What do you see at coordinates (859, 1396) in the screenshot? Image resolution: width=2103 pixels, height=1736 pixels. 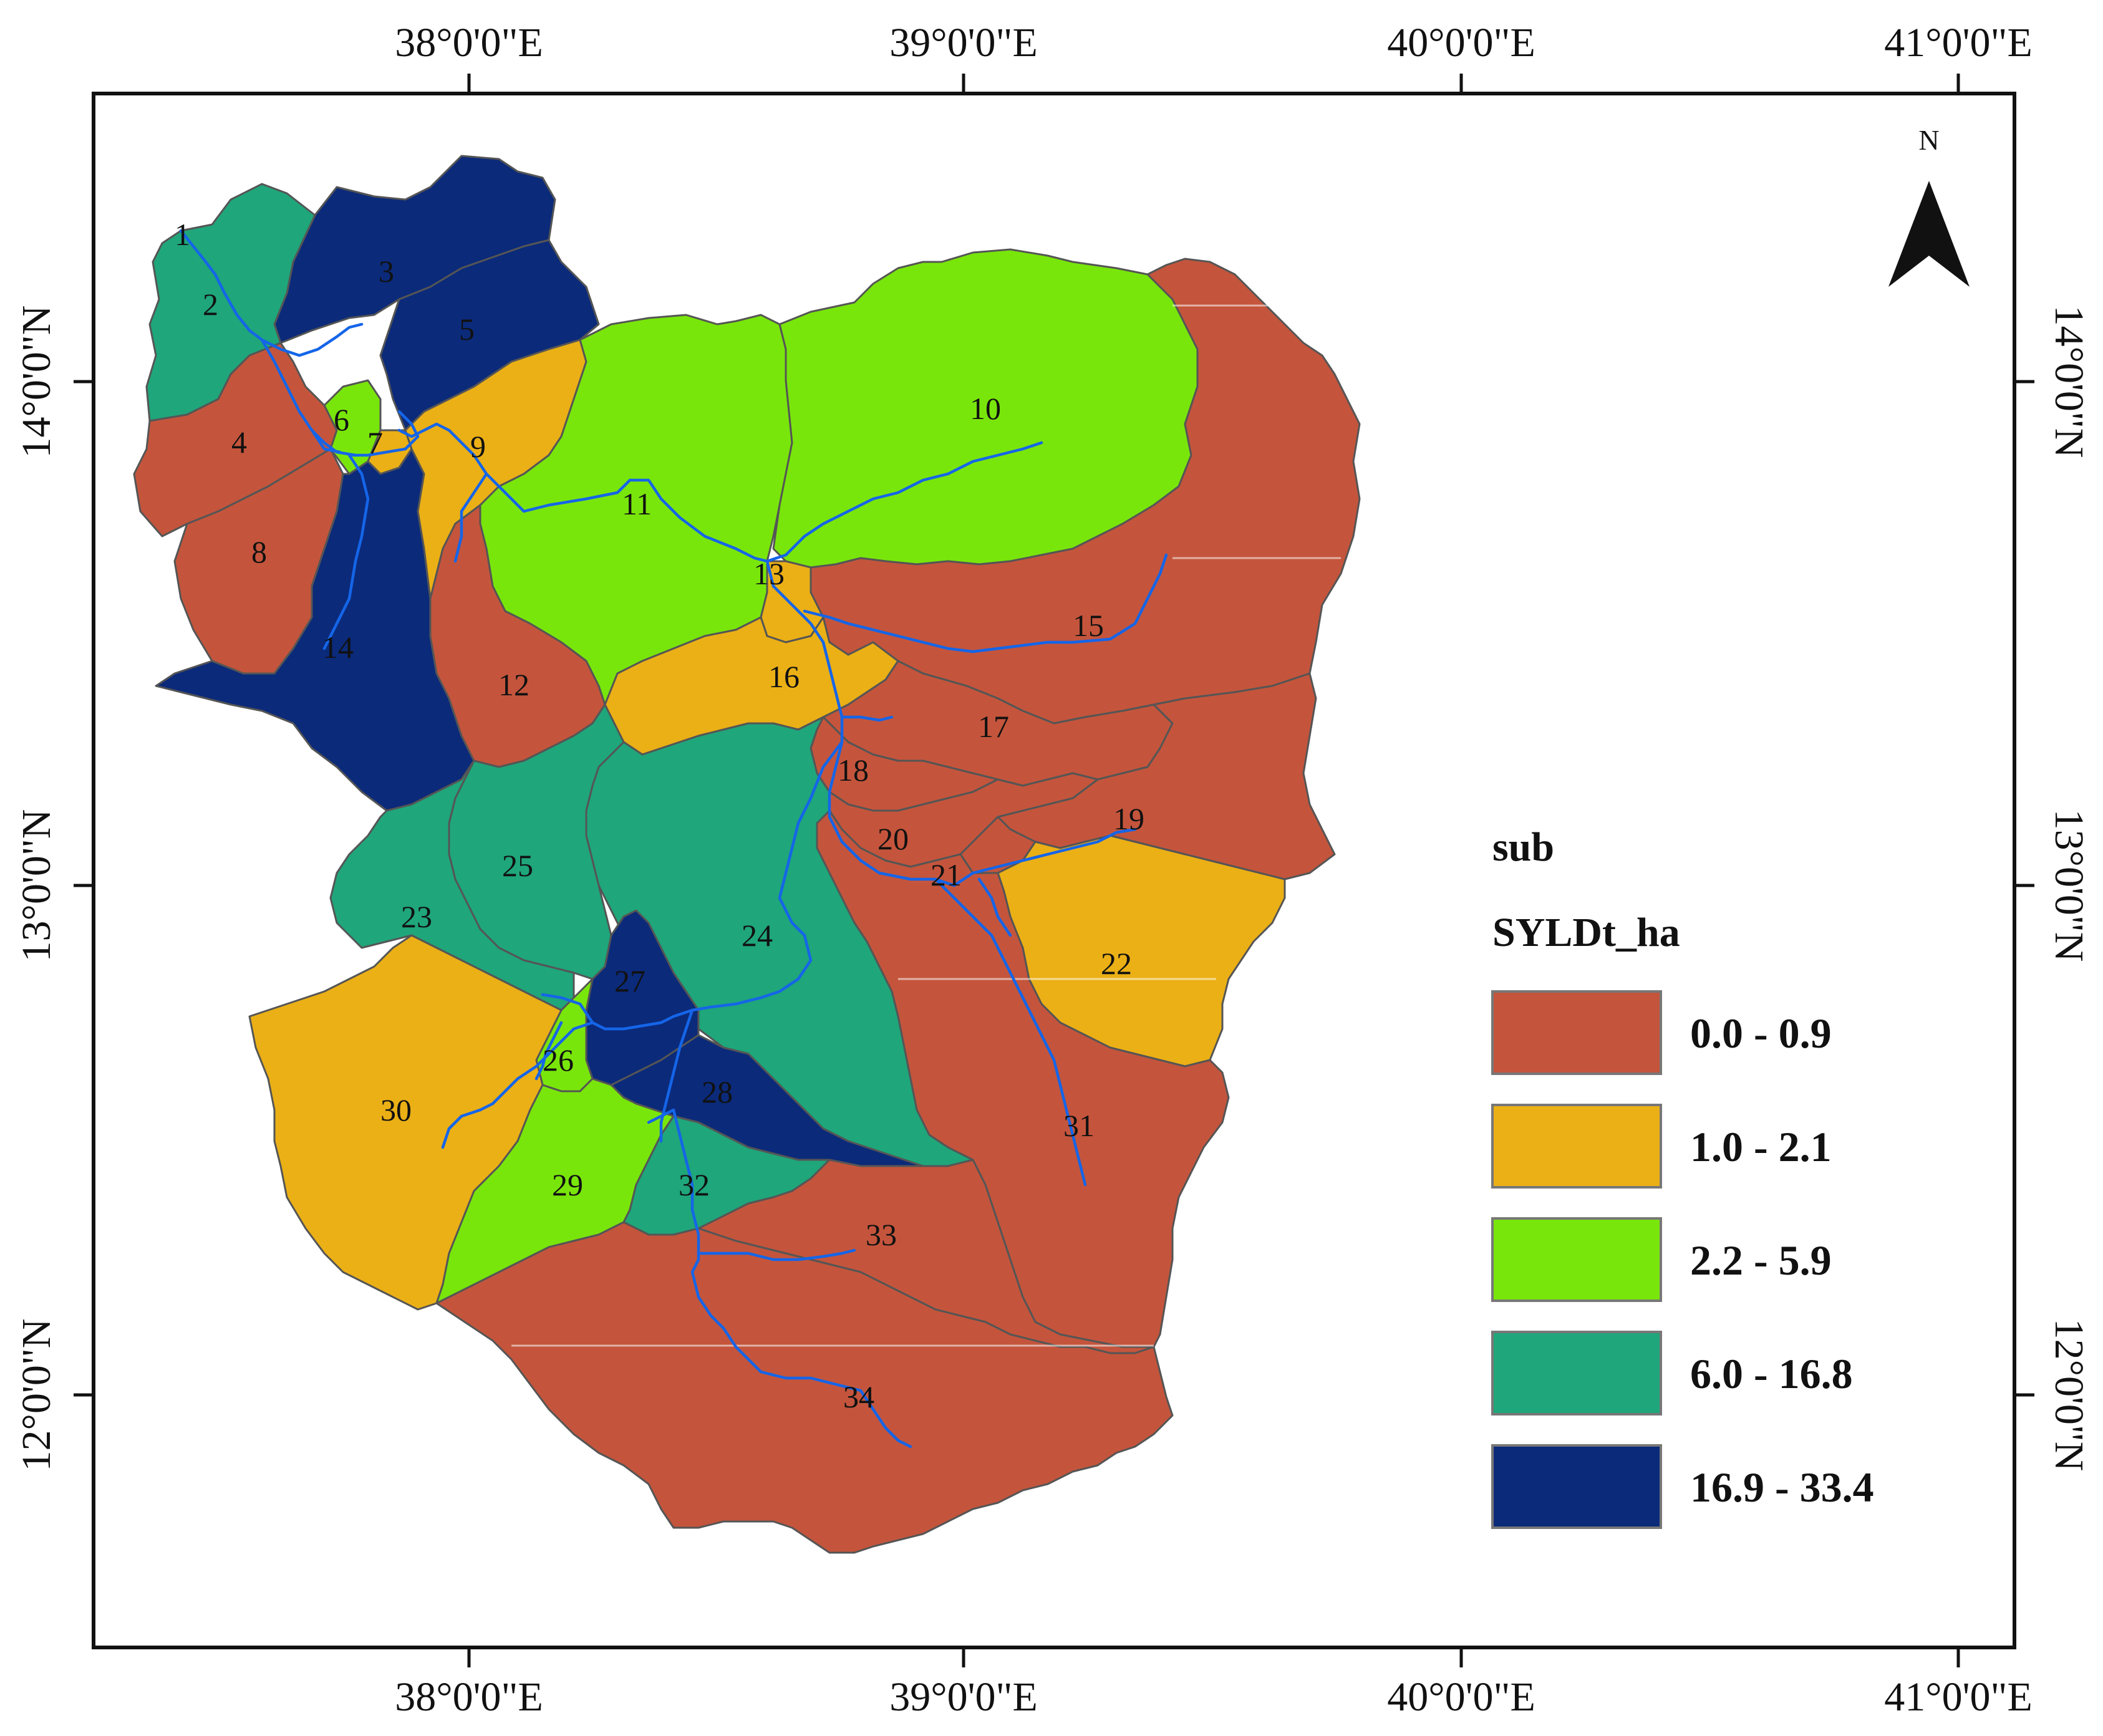 I see `subbasin-label: 34` at bounding box center [859, 1396].